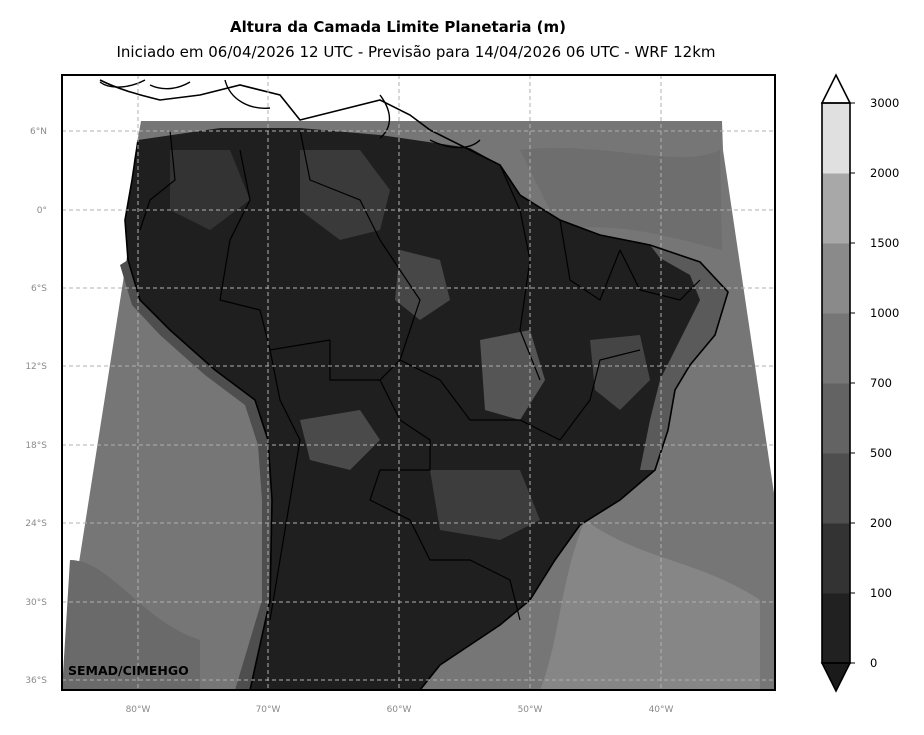 The height and width of the screenshot is (735, 924). Describe the element at coordinates (138, 710) in the screenshot. I see `lon-label: 80°W` at that location.